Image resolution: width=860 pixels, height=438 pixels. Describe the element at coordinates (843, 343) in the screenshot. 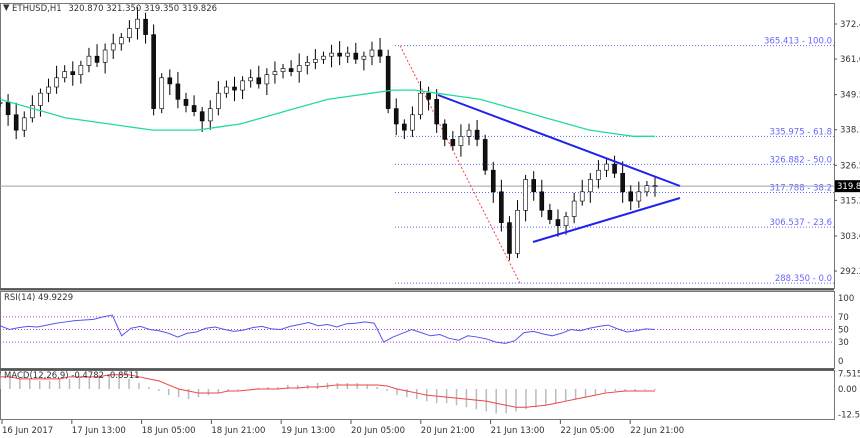

I see `rsi-tick-label: 30` at that location.